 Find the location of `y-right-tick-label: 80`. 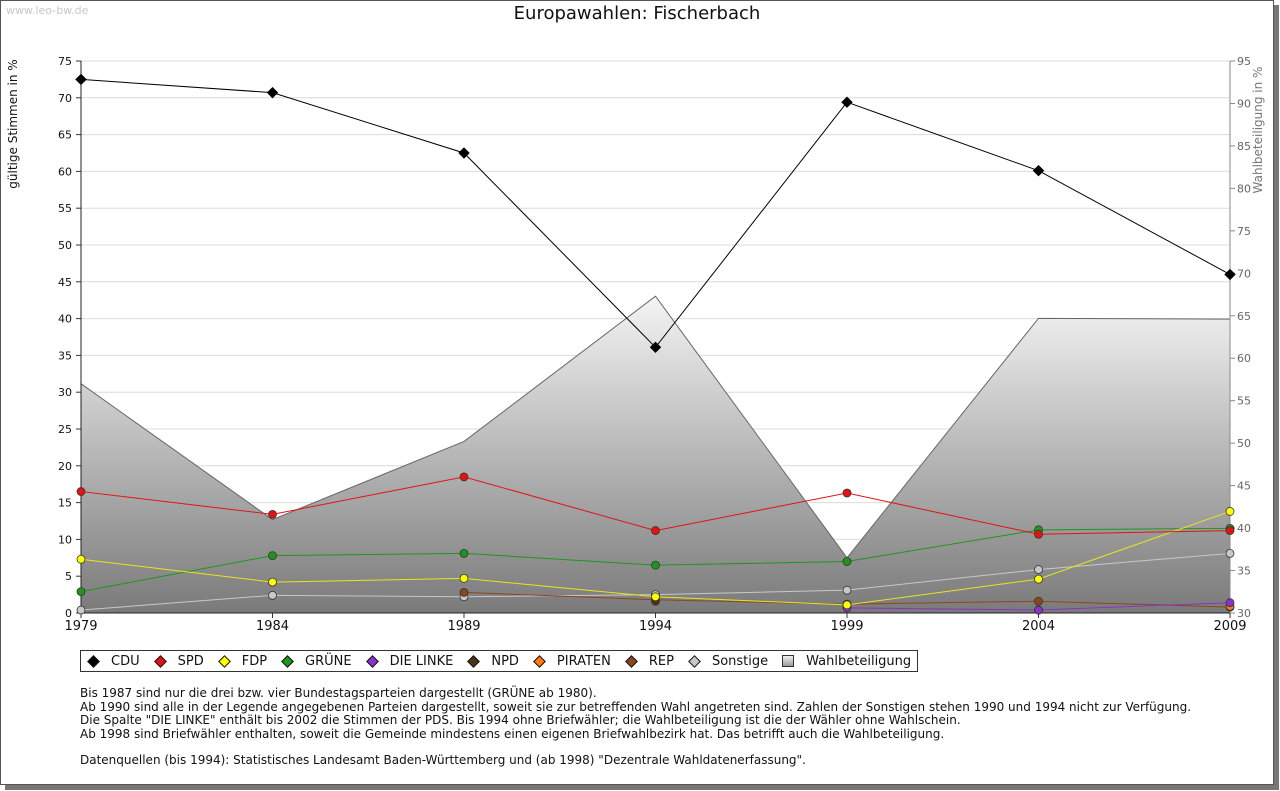

y-right-tick-label: 80 is located at coordinates (1244, 188).